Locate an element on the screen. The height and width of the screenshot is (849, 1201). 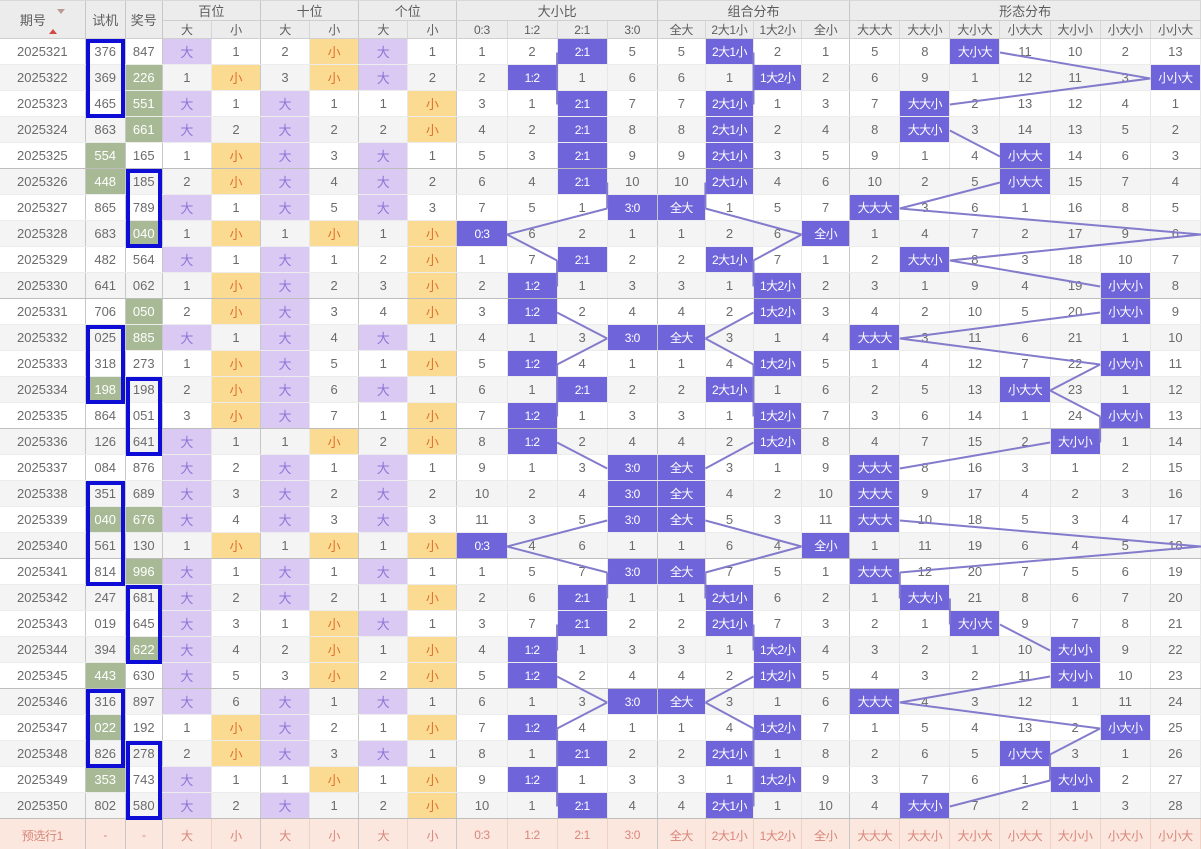
preselect-hundreds-da: 大 is located at coordinates (187, 833).